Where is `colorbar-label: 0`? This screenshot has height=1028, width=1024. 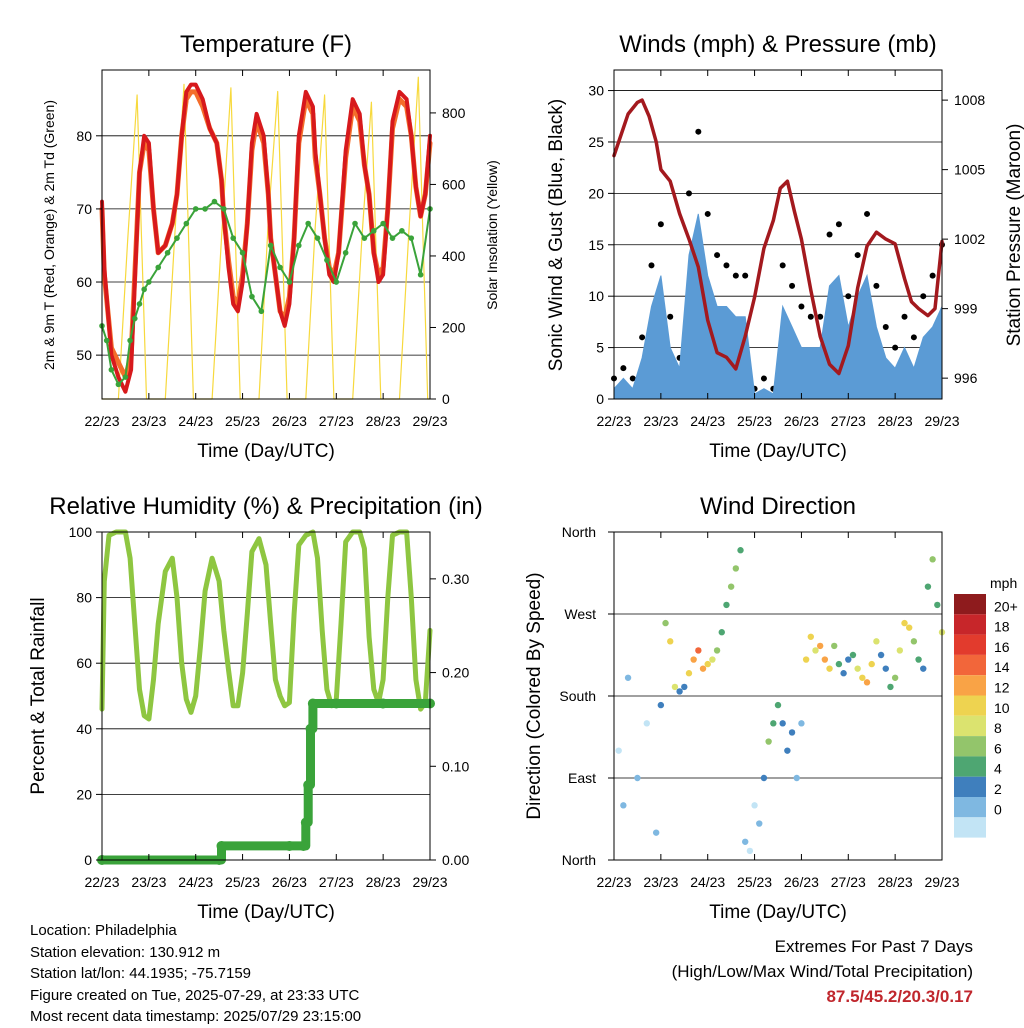
colorbar-label: 0 is located at coordinates (998, 809).